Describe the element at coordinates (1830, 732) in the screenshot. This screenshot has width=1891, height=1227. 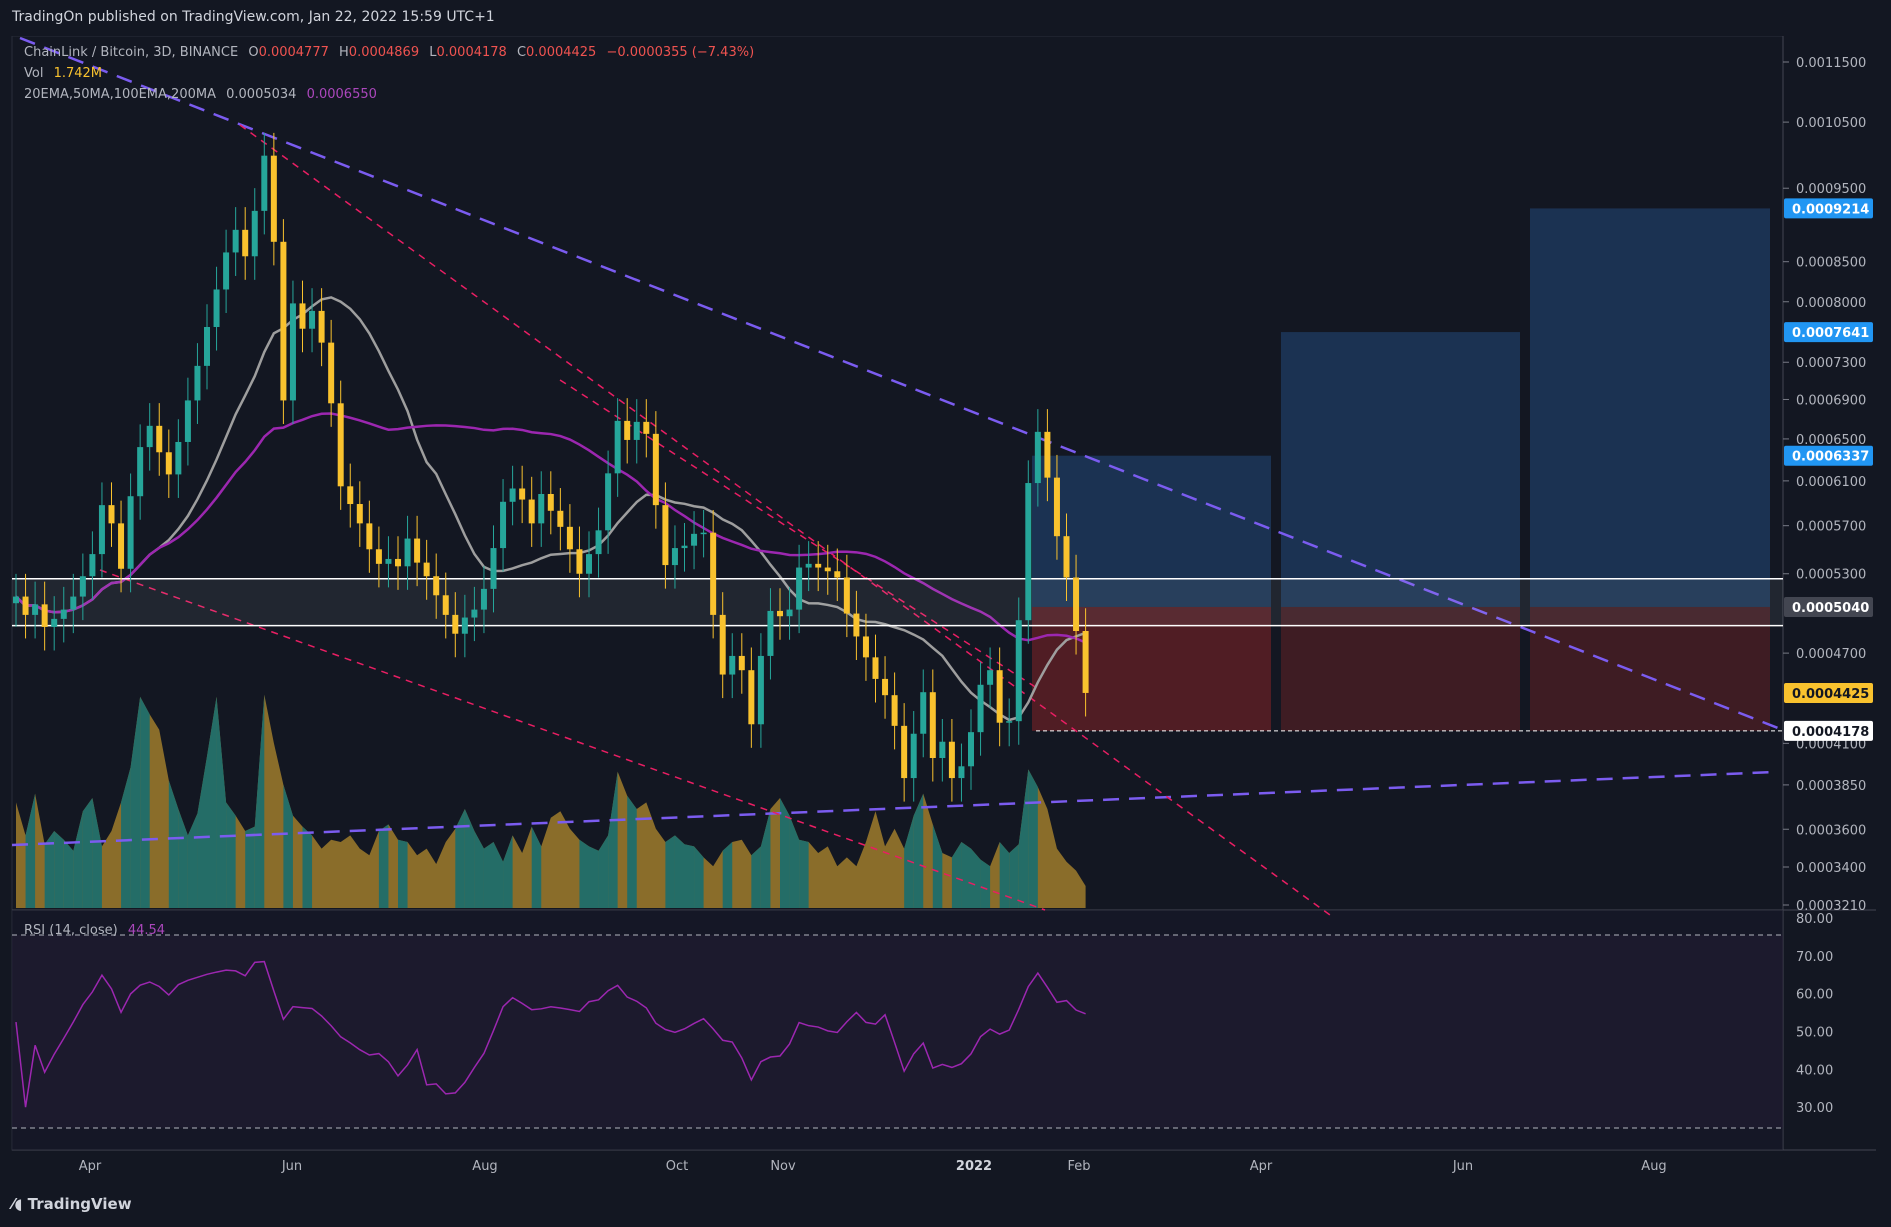
I see `price-tag-label: 0.0004178` at that location.